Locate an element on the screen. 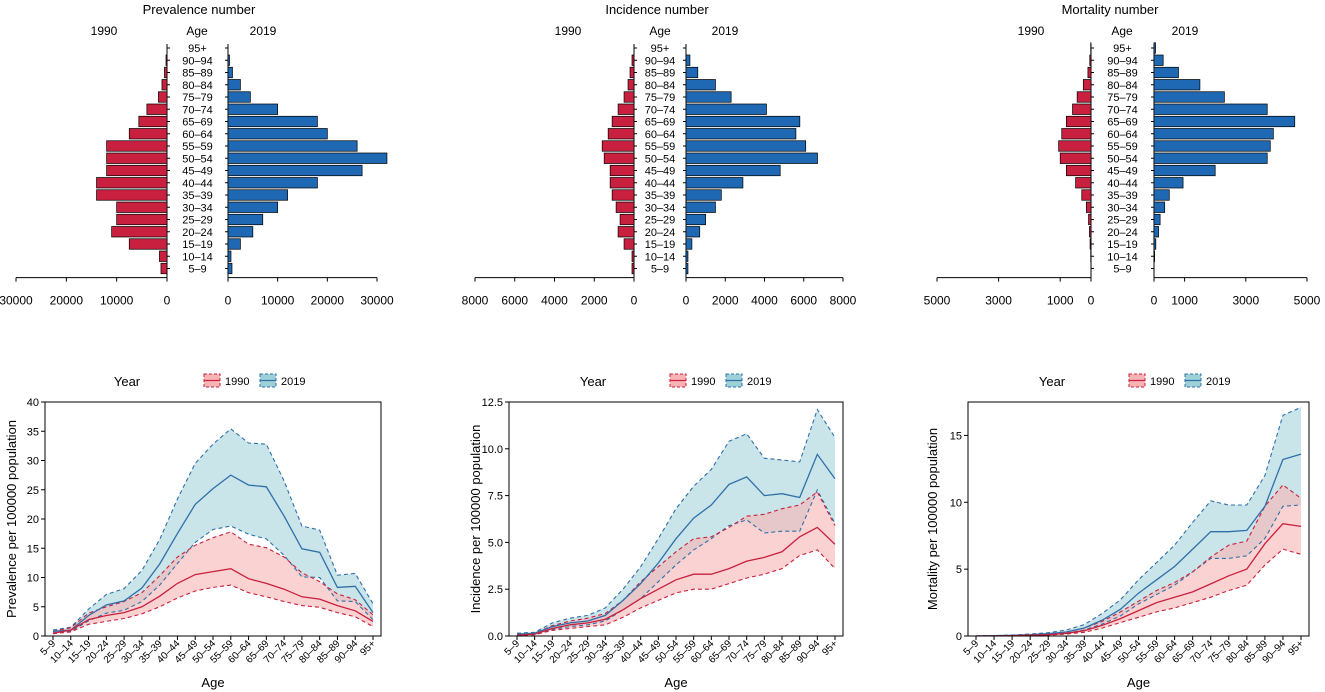 This screenshot has width=1325, height=692. age-label: 20–24 is located at coordinates (1122, 233).